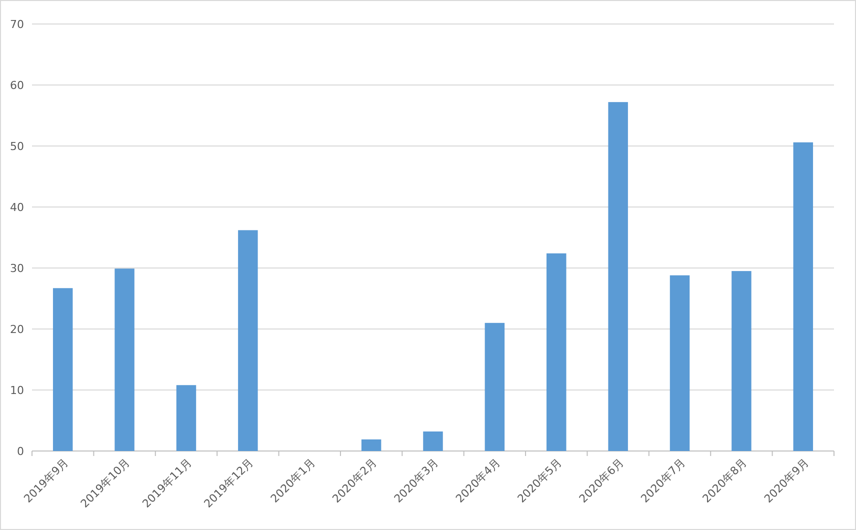  Describe the element at coordinates (17, 390) in the screenshot. I see `ytick: 10` at that location.